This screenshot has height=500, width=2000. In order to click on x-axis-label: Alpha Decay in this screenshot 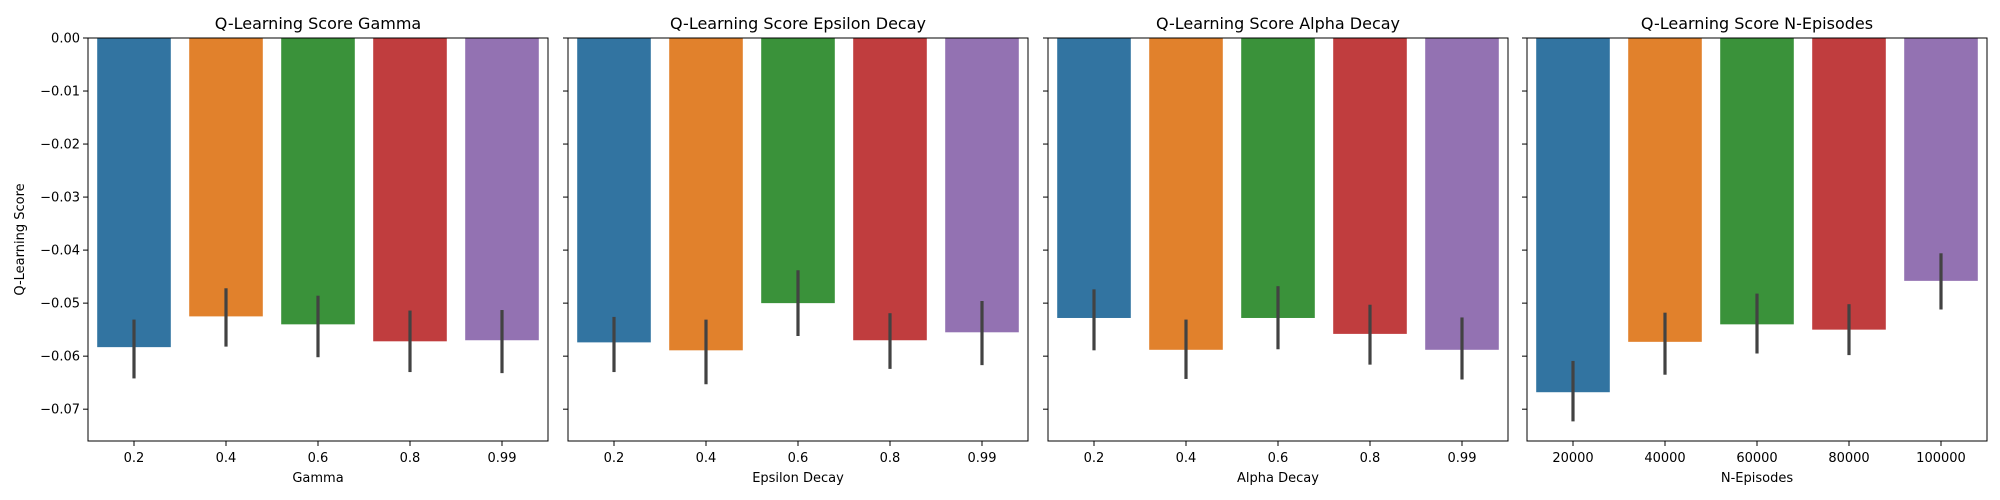, I will do `click(1278, 478)`.